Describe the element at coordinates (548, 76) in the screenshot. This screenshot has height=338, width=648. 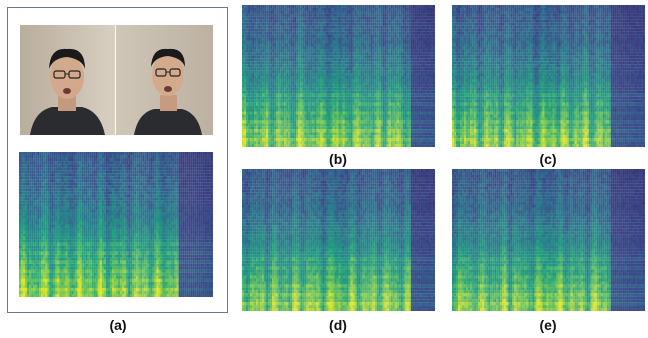
I see `spectrogram-c` at that location.